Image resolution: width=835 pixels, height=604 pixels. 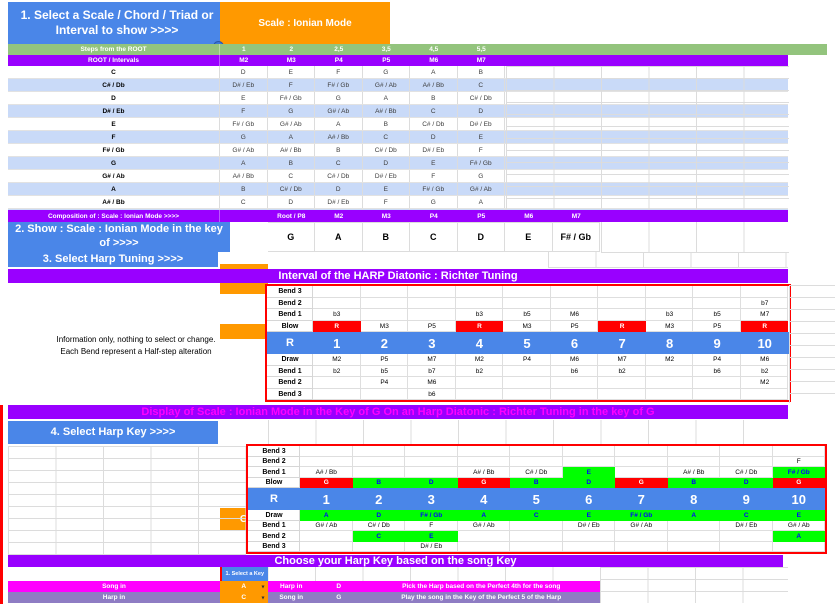 I want to click on harp-cell: C, so click(x=746, y=515).